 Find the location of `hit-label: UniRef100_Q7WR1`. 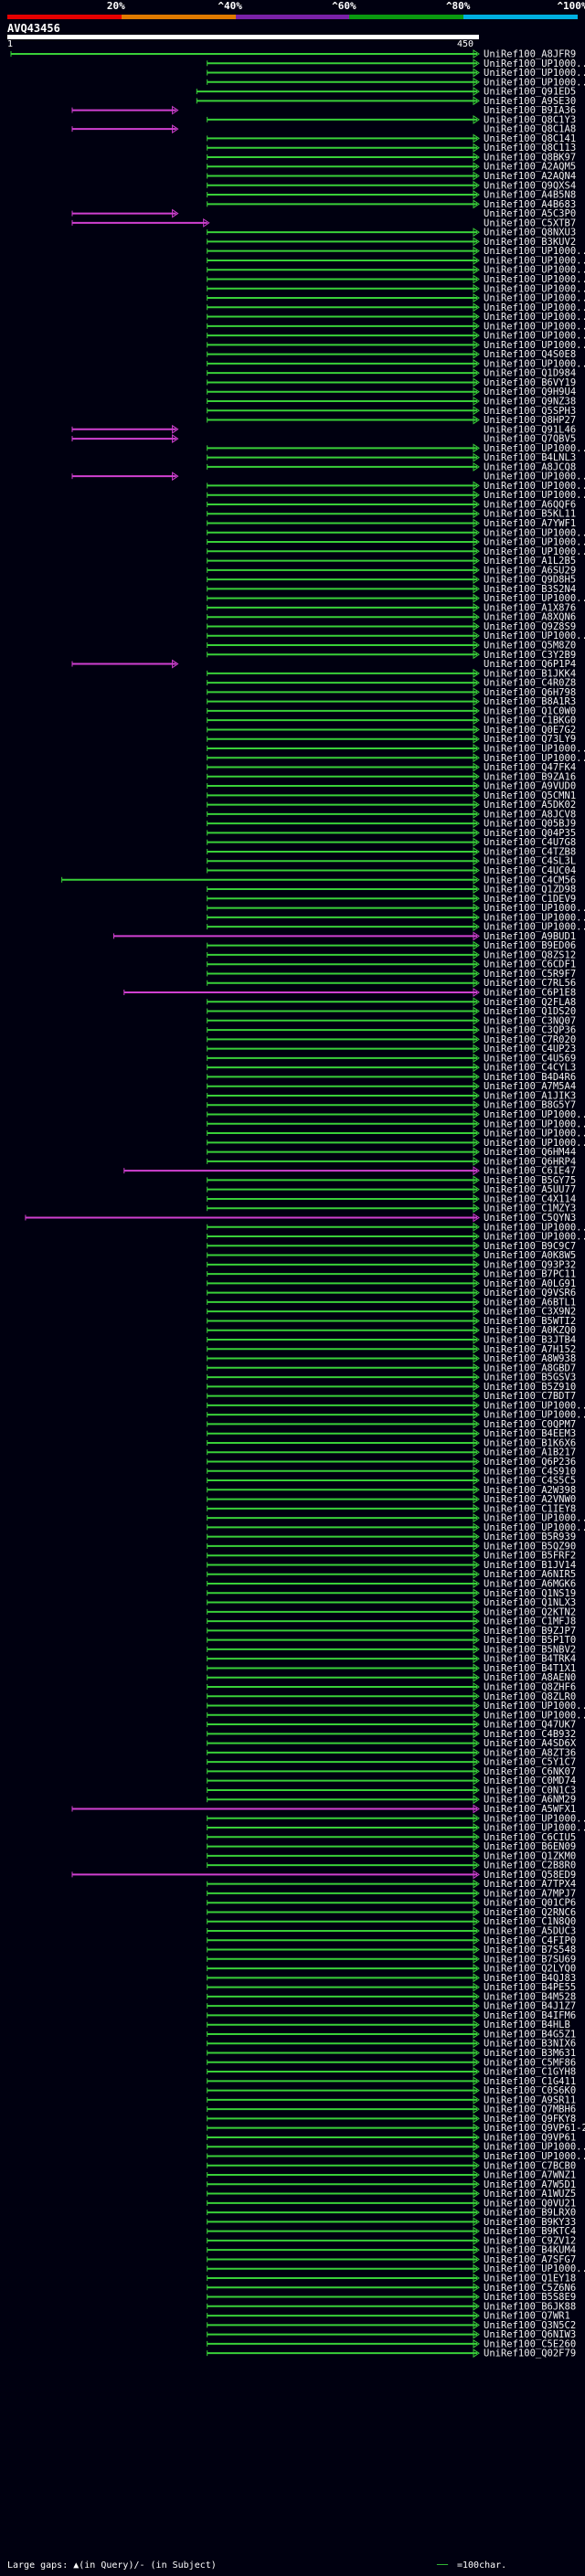

hit-label: UniRef100_Q7WR1 is located at coordinates (527, 2316).